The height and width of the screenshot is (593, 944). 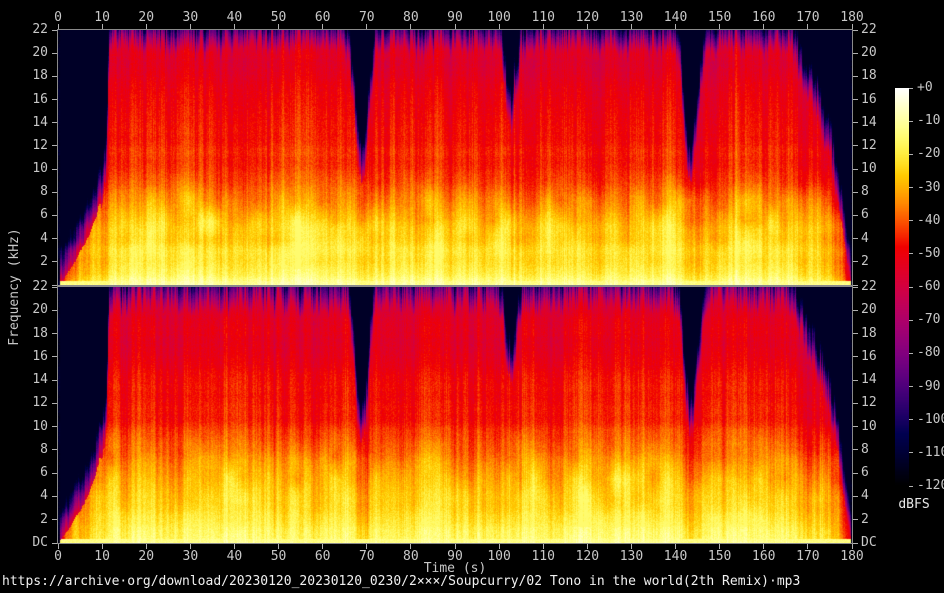 I want to click on colorbar-label: dBFS, so click(x=914, y=504).